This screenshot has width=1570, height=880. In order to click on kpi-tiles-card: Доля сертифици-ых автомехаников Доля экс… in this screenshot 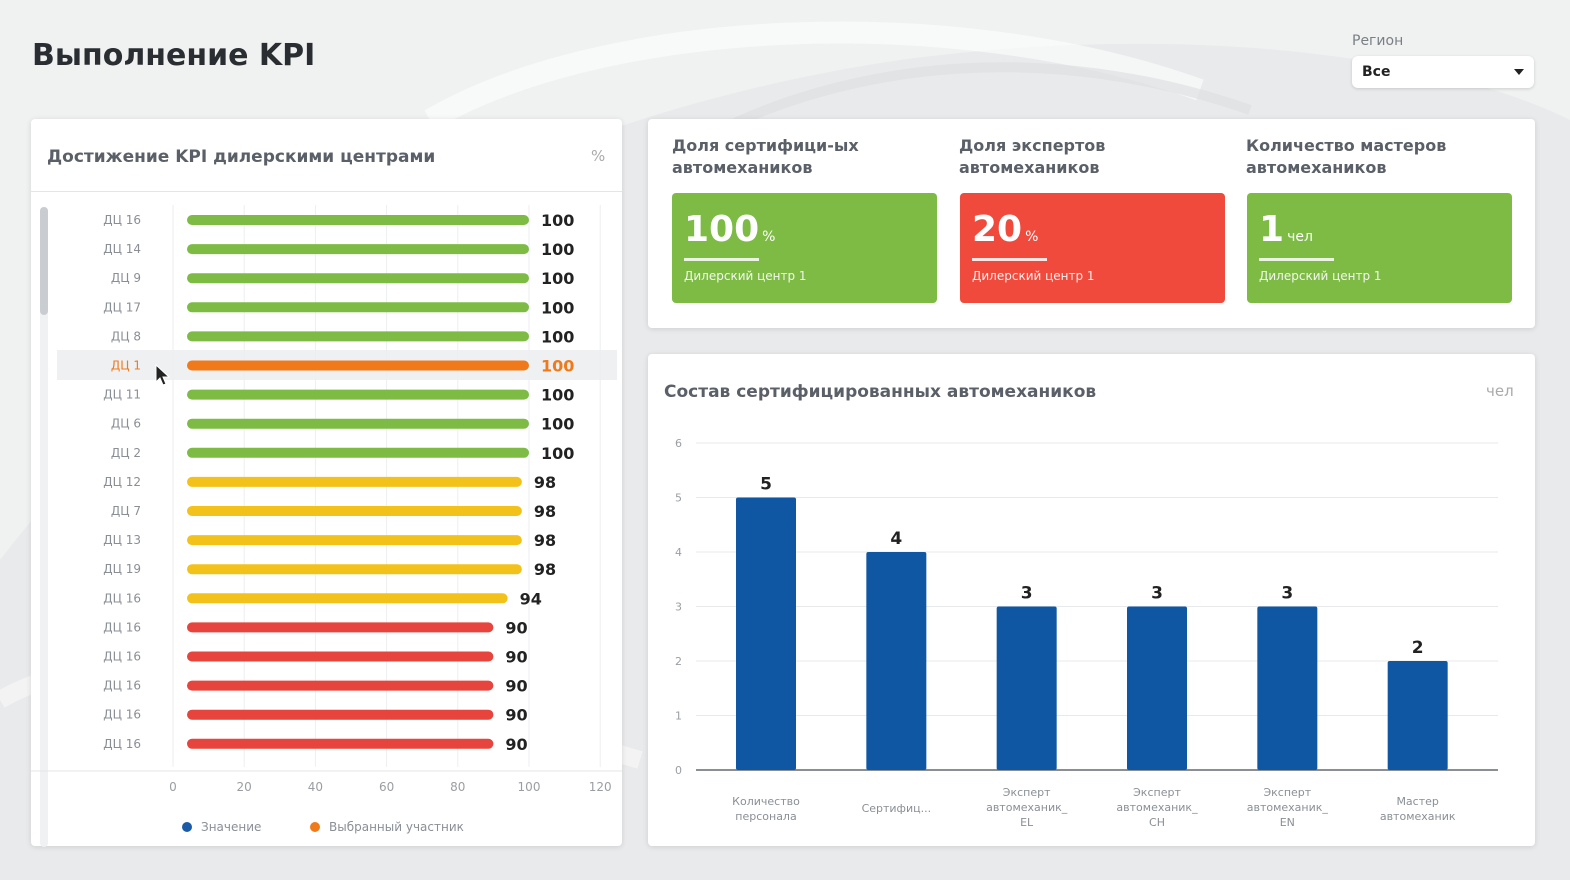, I will do `click(1091, 223)`.